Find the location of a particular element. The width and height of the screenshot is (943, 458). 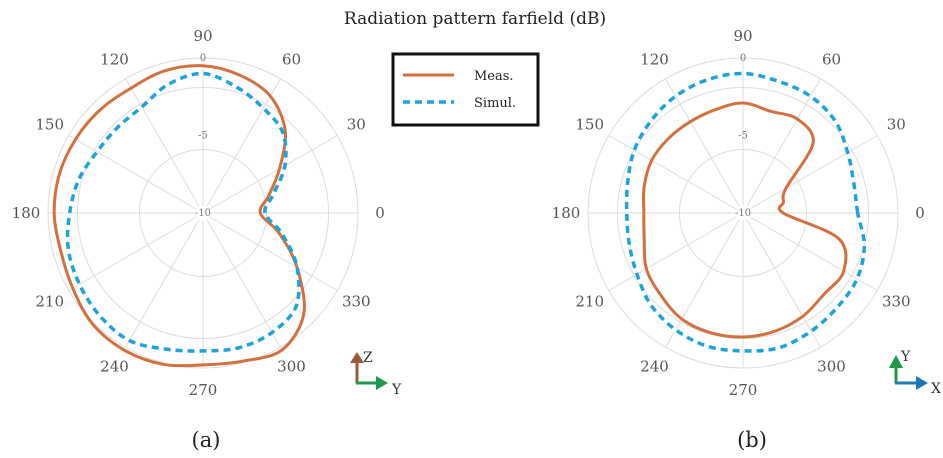

caption-a: (a) is located at coordinates (206, 440).